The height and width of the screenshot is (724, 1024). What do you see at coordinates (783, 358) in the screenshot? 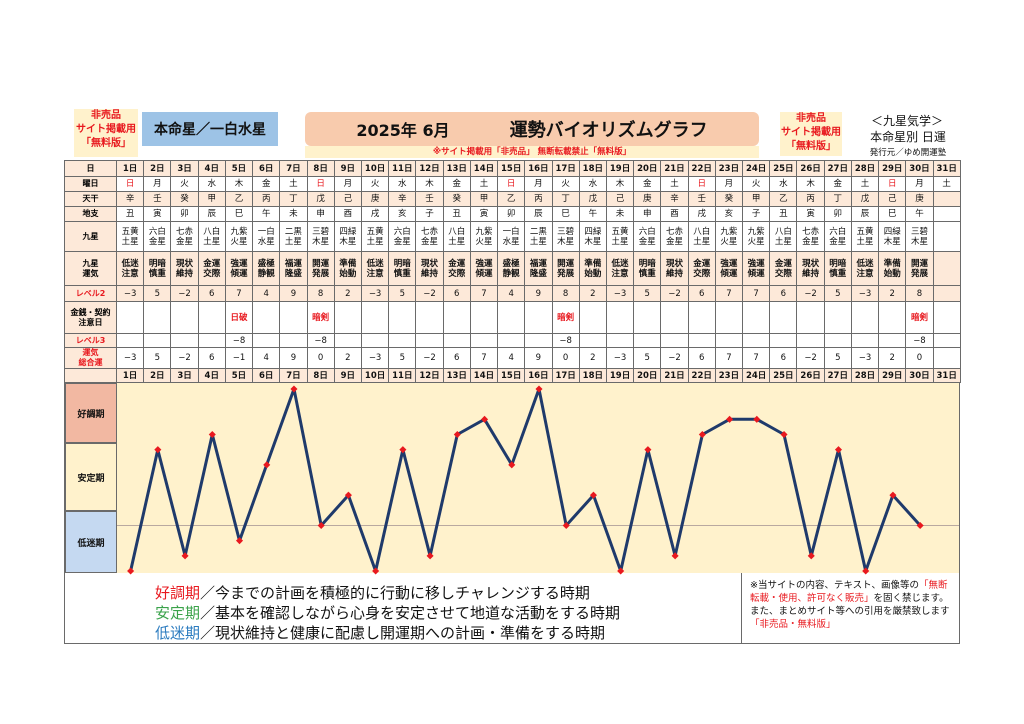
I see `total-cell: 6` at bounding box center [783, 358].